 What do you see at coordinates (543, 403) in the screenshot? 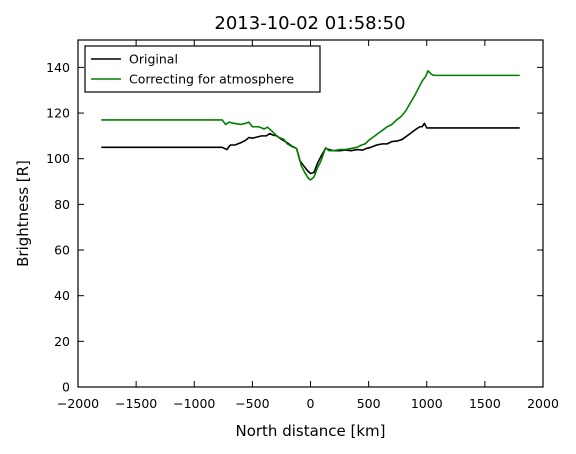
I see `x-tick-label: 2000` at bounding box center [543, 403].